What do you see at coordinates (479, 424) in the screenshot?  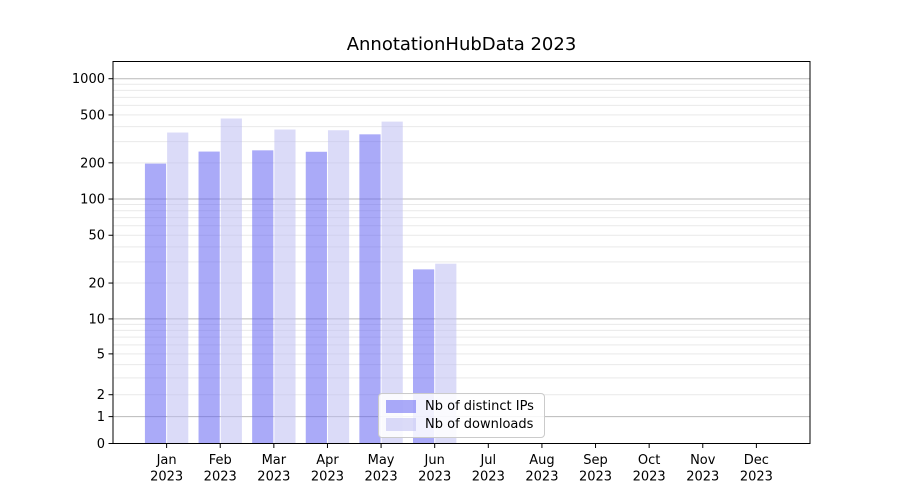 I see `legend-label-downloads: Nb of downloads` at bounding box center [479, 424].